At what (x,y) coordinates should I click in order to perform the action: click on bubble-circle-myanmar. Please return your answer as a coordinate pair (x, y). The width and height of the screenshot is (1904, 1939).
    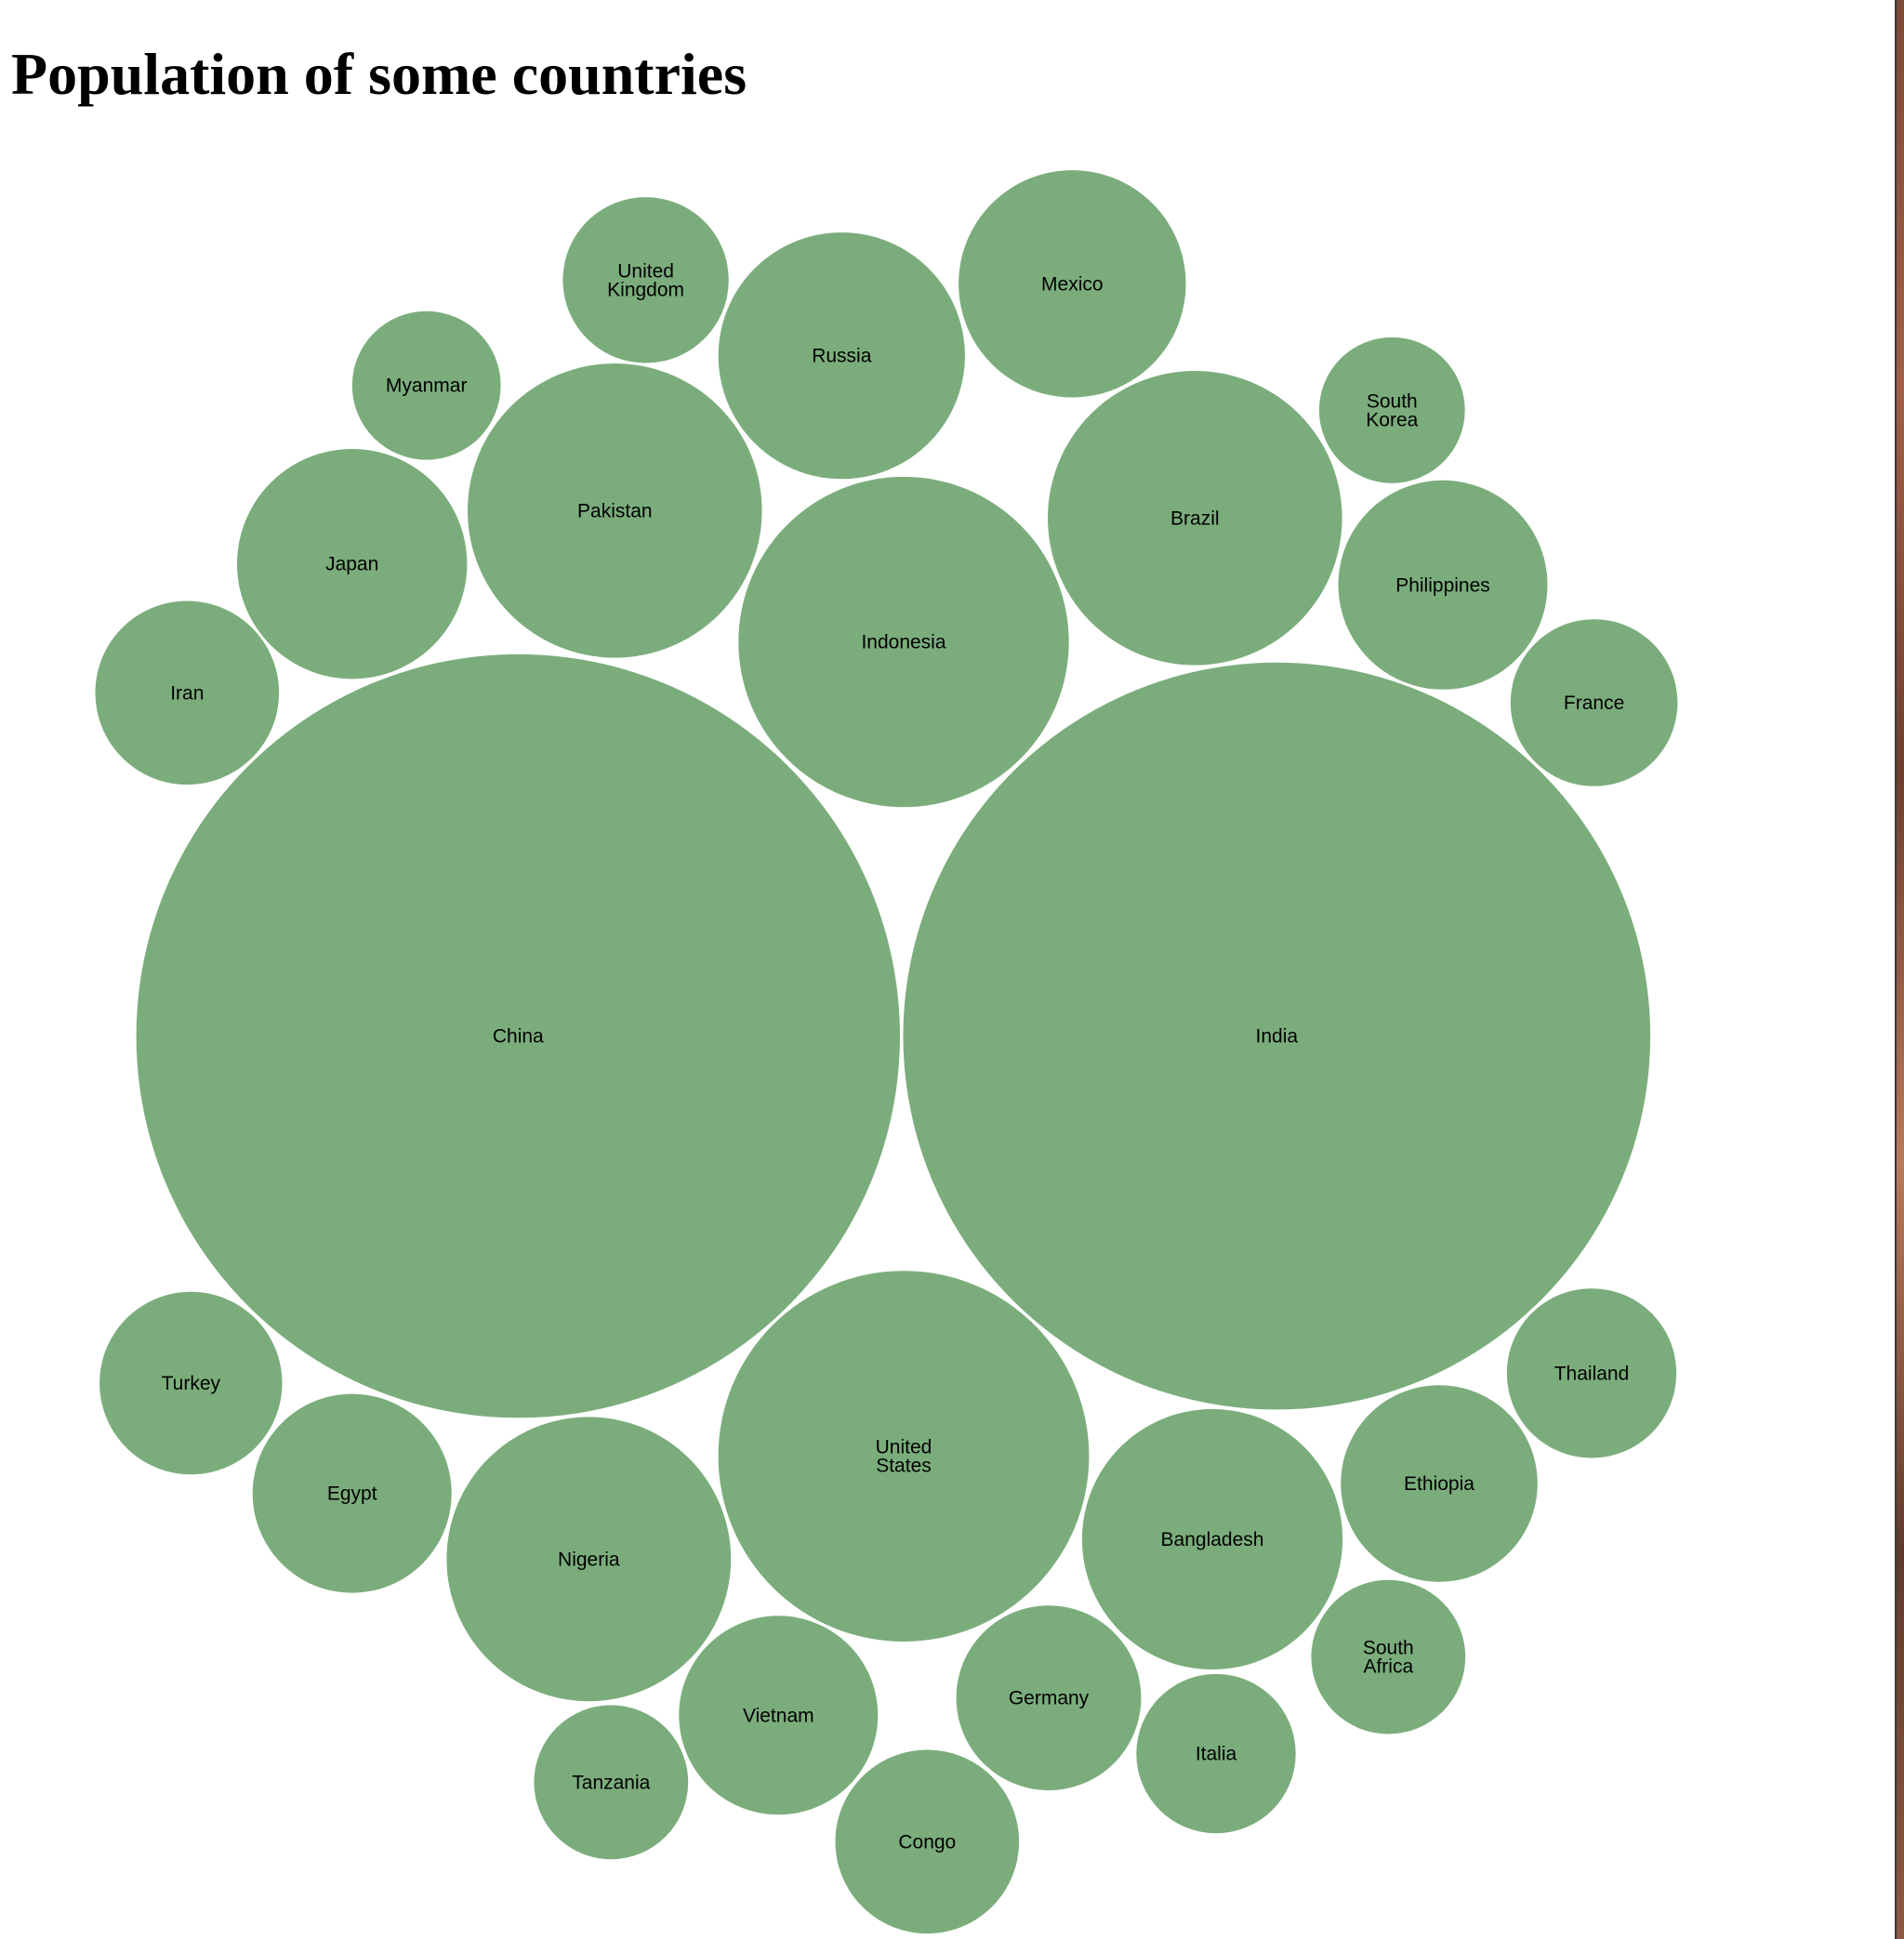
    Looking at the image, I should click on (426, 385).